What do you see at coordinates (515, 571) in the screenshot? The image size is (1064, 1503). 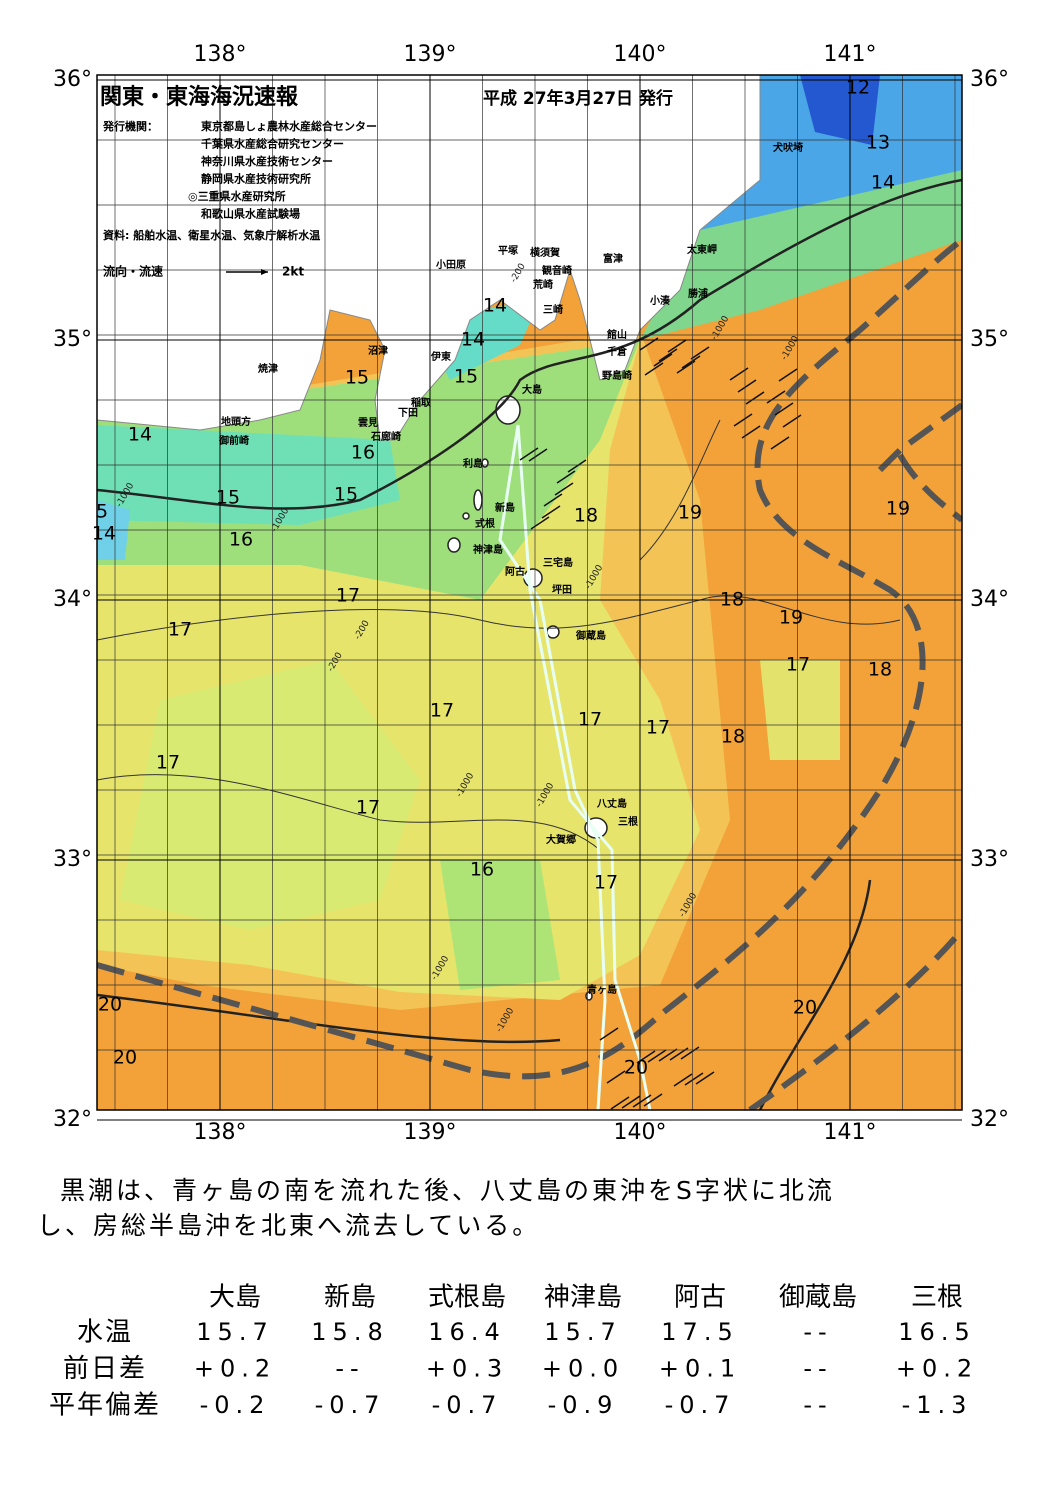 I see `place-name: 阿古` at bounding box center [515, 571].